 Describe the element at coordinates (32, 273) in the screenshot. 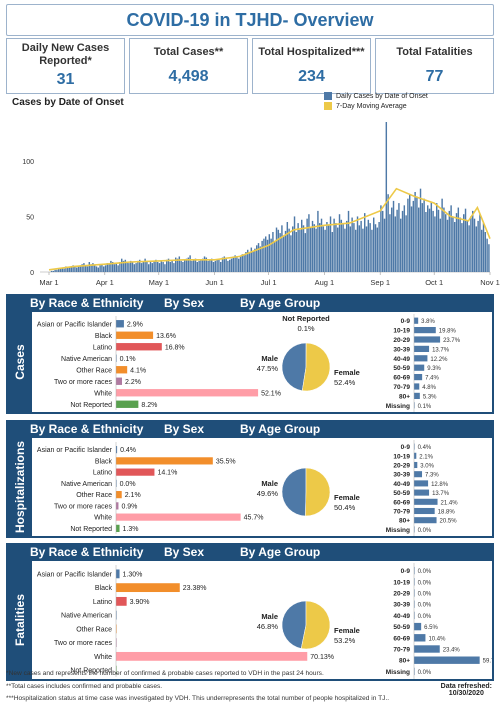

I see `y-tick-label: 0` at that location.